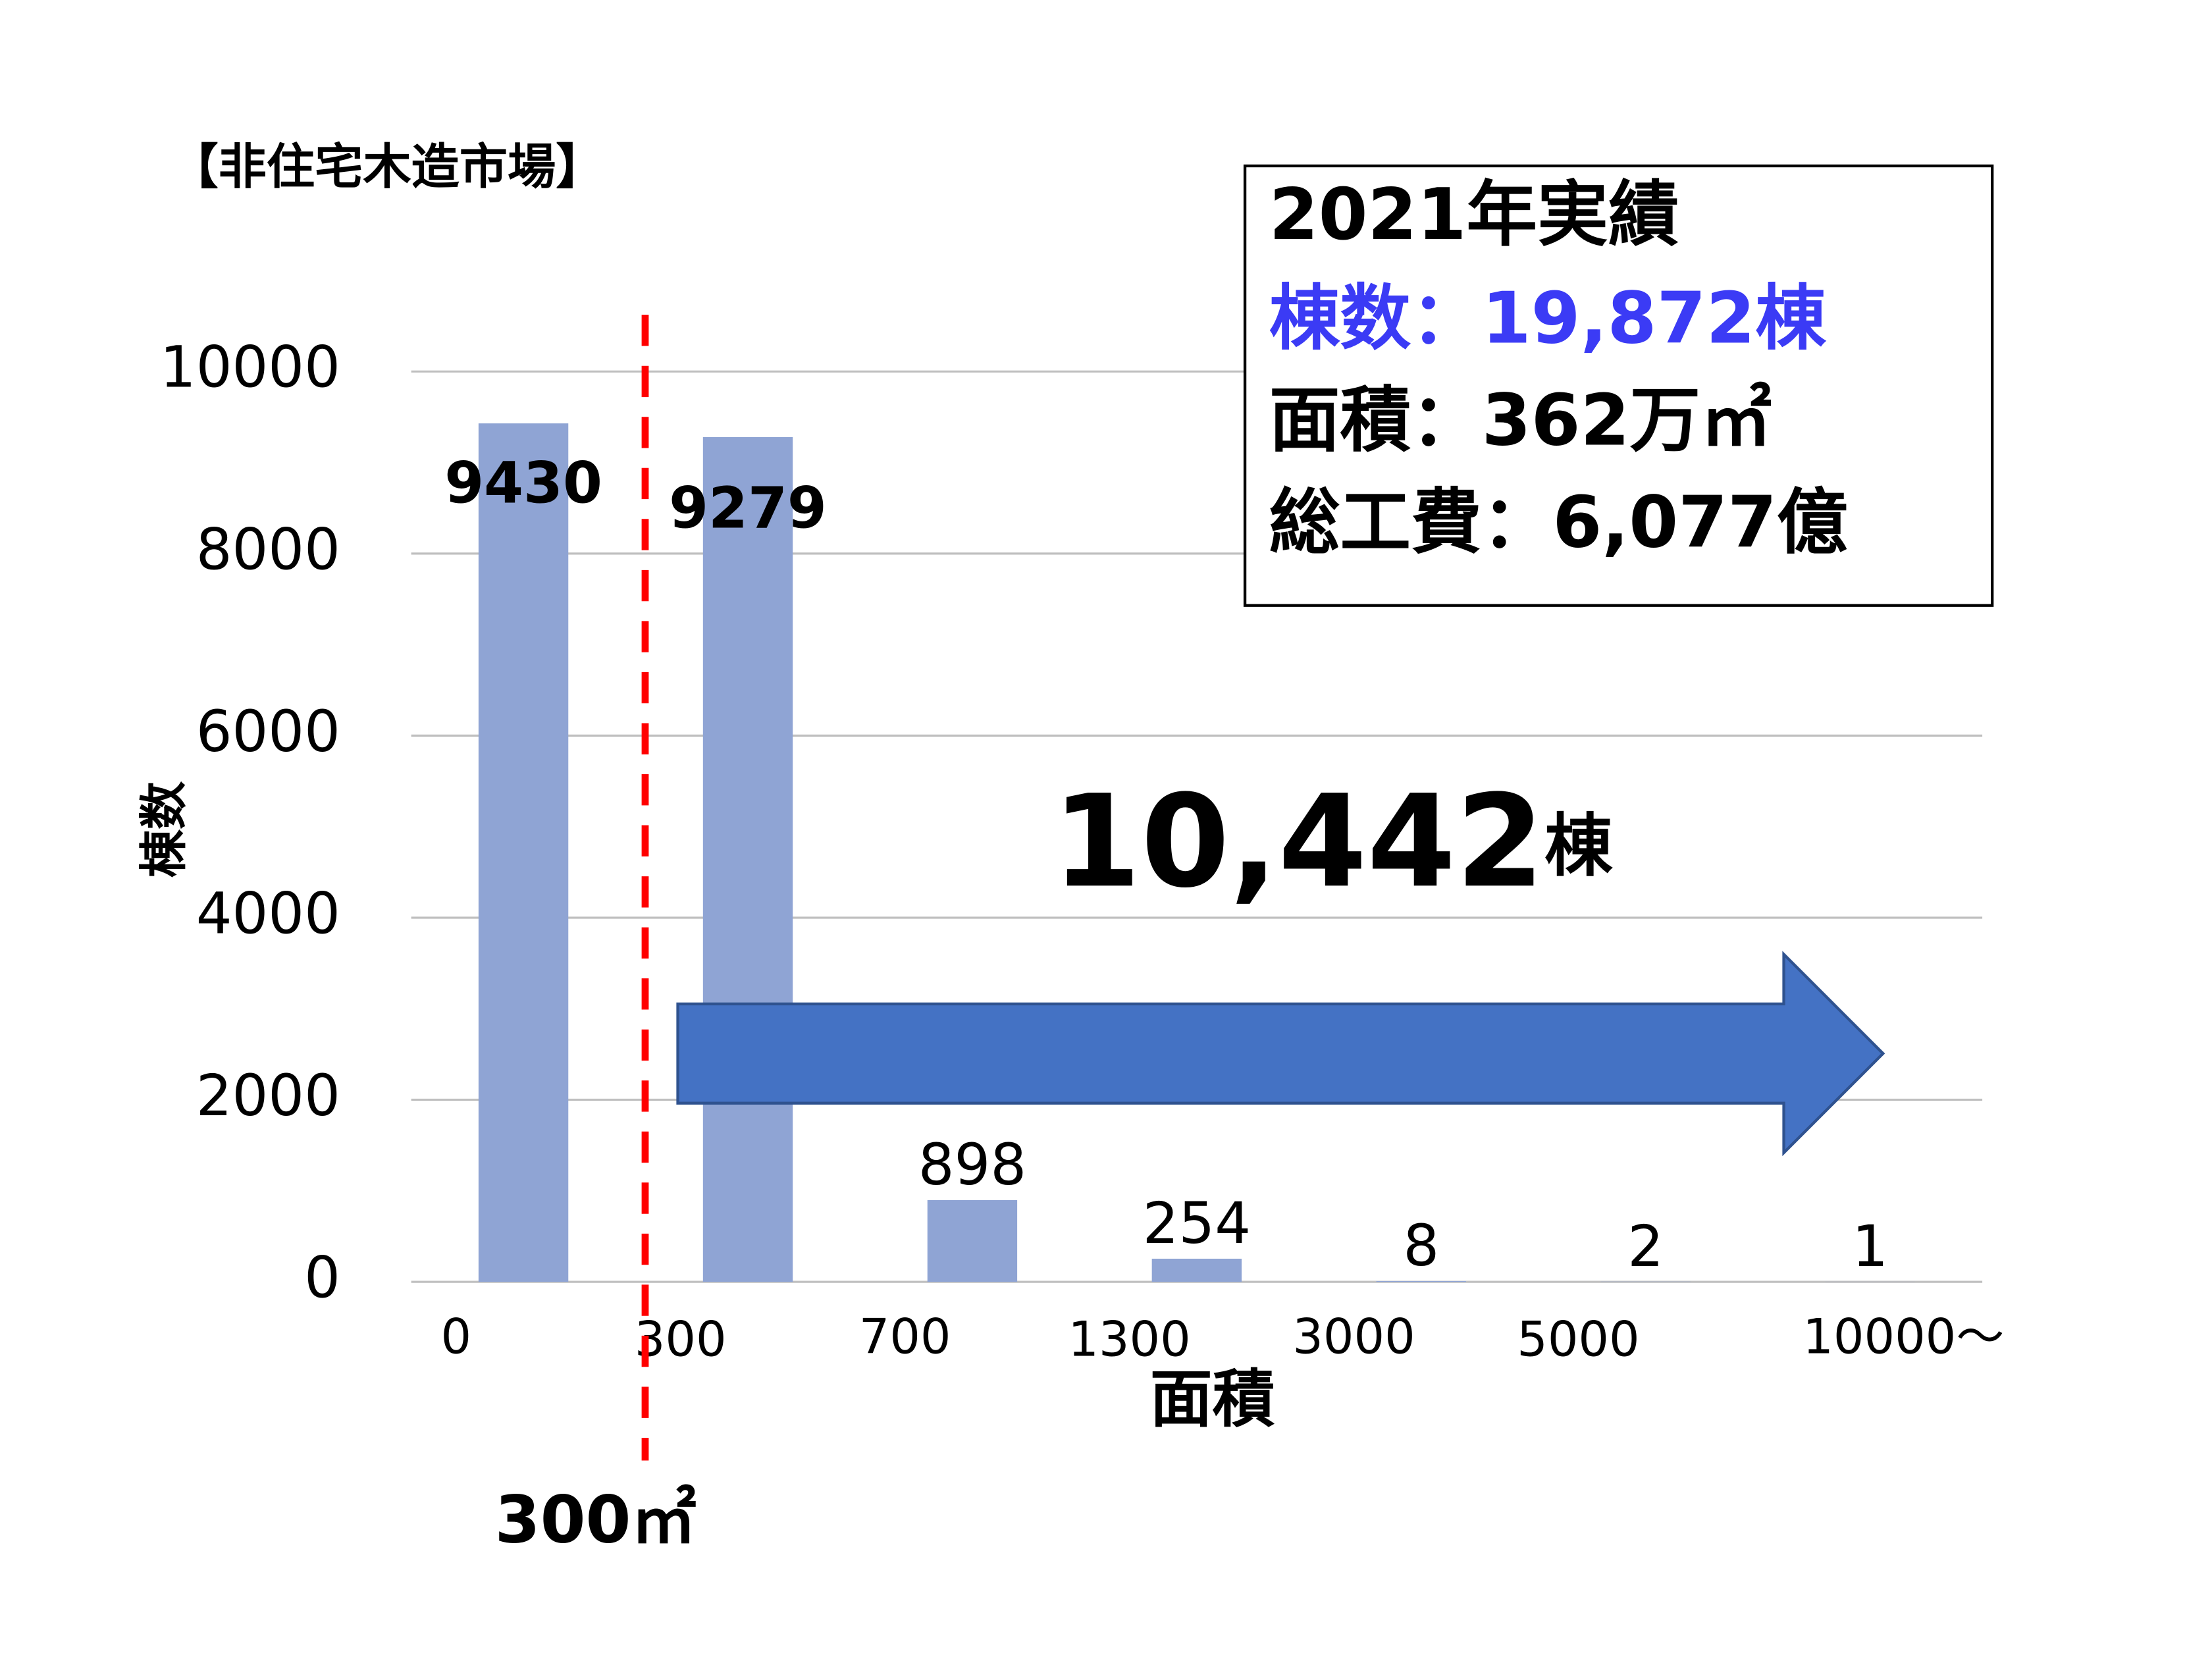  What do you see at coordinates (1645, 1247) in the screenshot?
I see `data-label: 2` at bounding box center [1645, 1247].